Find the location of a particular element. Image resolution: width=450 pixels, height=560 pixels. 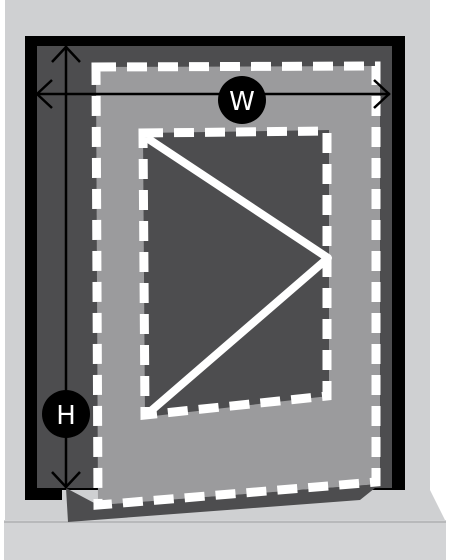

height-marker-circle is located at coordinates (66, 414).